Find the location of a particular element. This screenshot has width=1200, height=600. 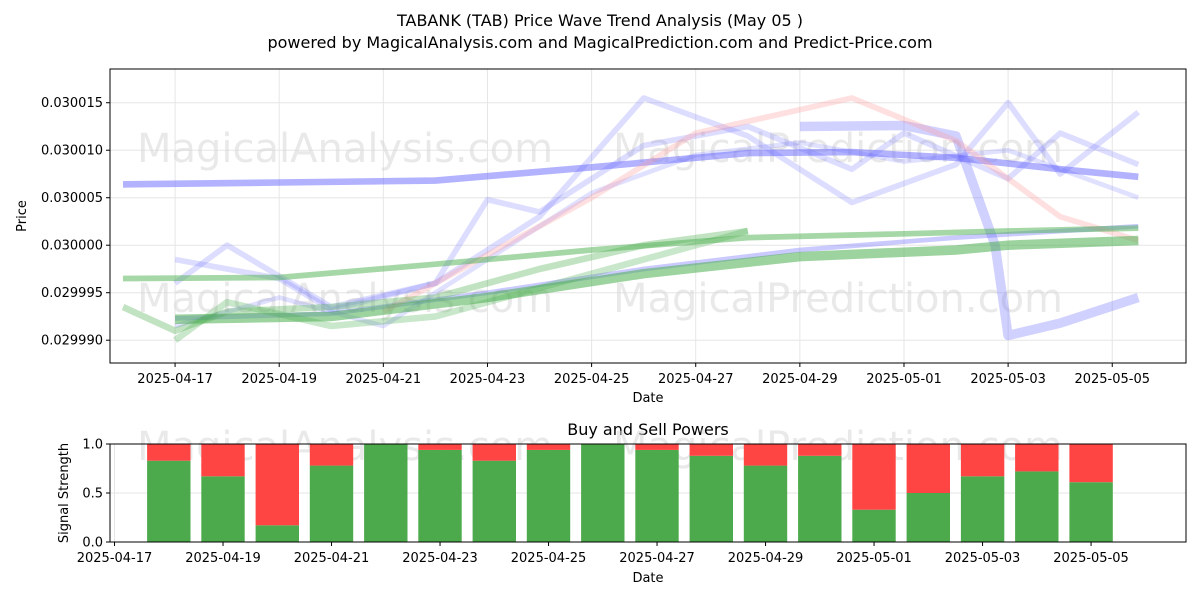

signal-x-axis-label: Date is located at coordinates (647, 578).